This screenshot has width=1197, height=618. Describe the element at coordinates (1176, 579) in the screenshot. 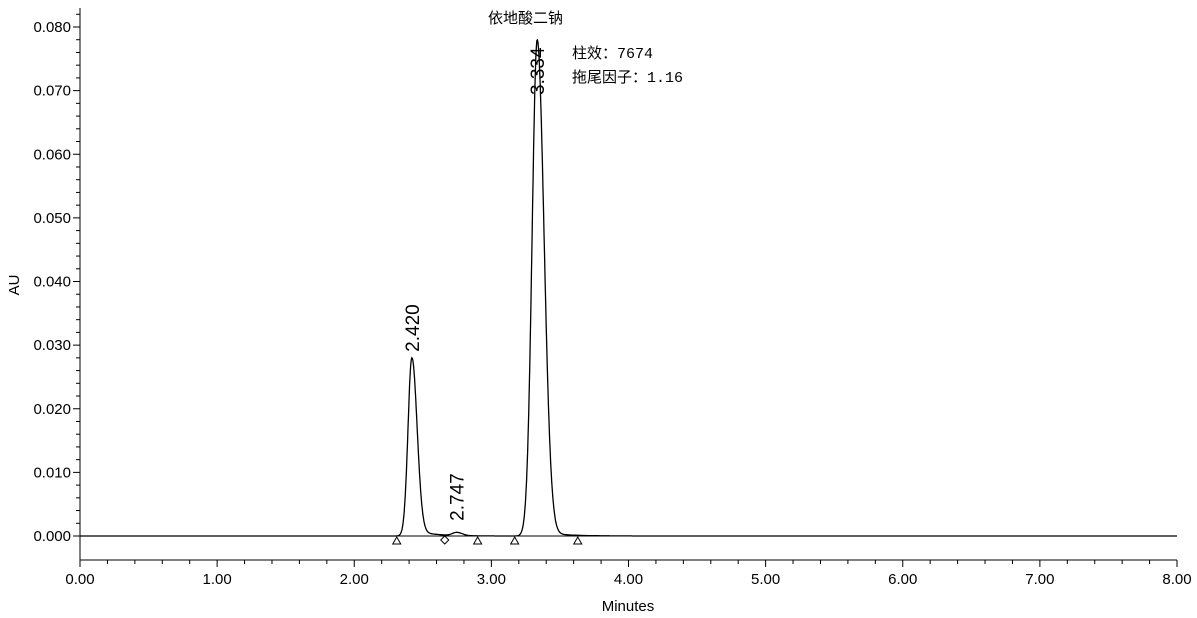

I see `x-tick-label: 8.00` at that location.